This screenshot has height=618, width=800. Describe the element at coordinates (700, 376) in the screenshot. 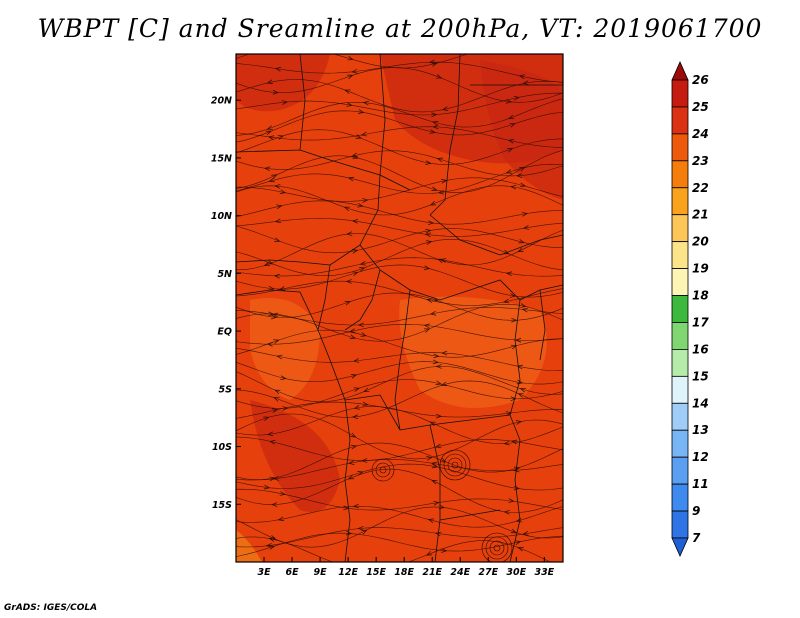

I see `colorbar-label: 15` at that location.